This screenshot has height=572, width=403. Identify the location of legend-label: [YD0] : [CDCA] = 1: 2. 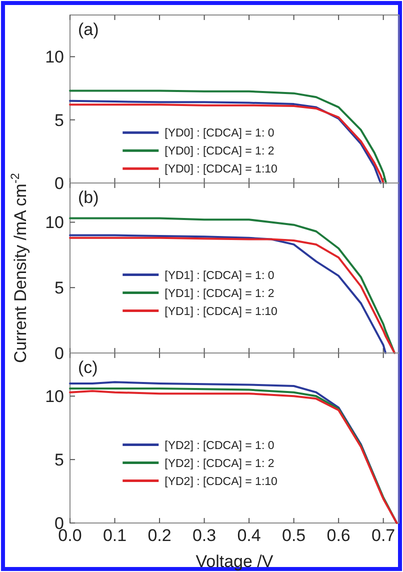
(219, 152).